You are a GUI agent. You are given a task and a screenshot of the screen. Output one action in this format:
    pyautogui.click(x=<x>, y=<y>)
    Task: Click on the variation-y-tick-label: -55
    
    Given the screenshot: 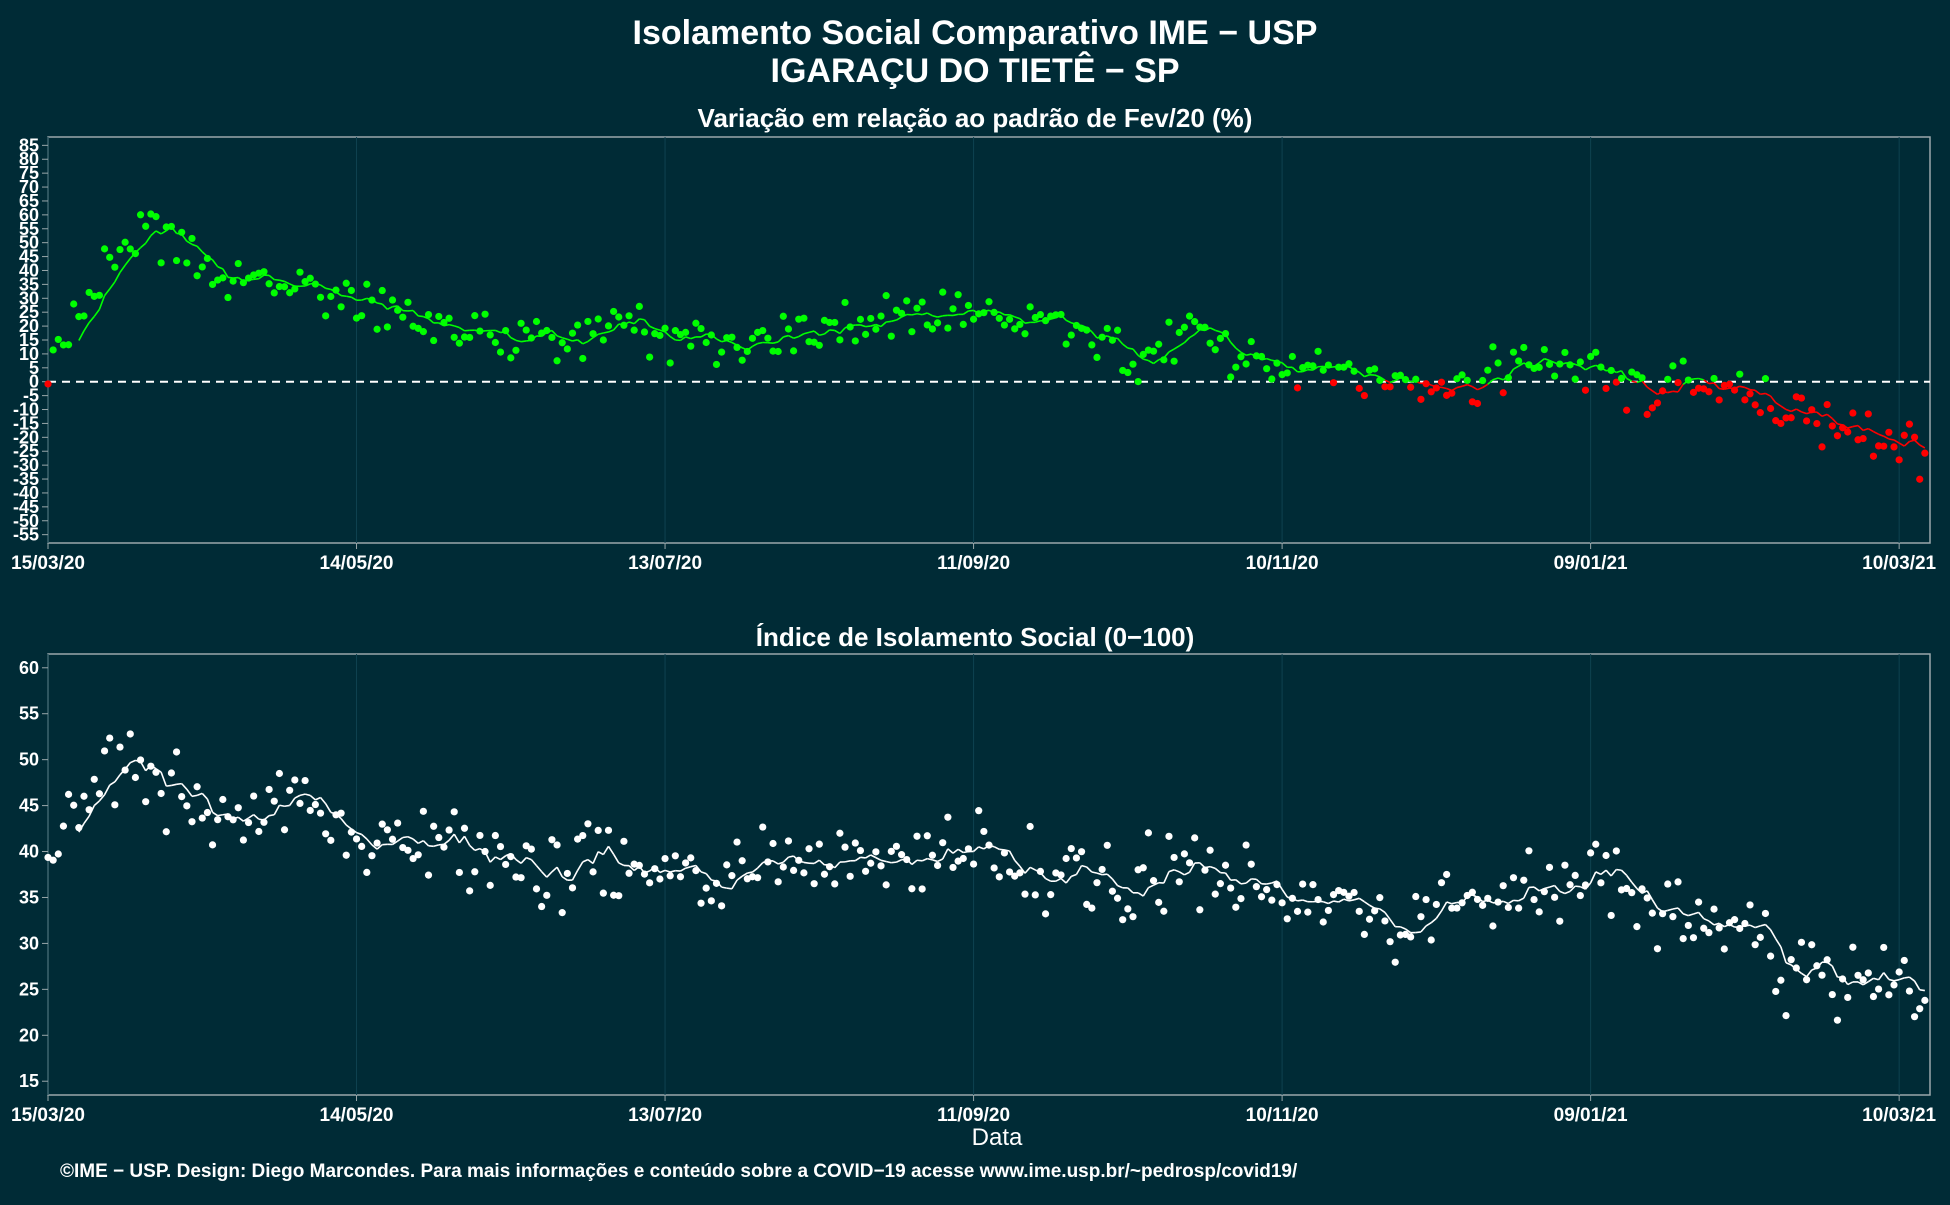 What is the action you would take?
    pyautogui.click(x=26, y=535)
    